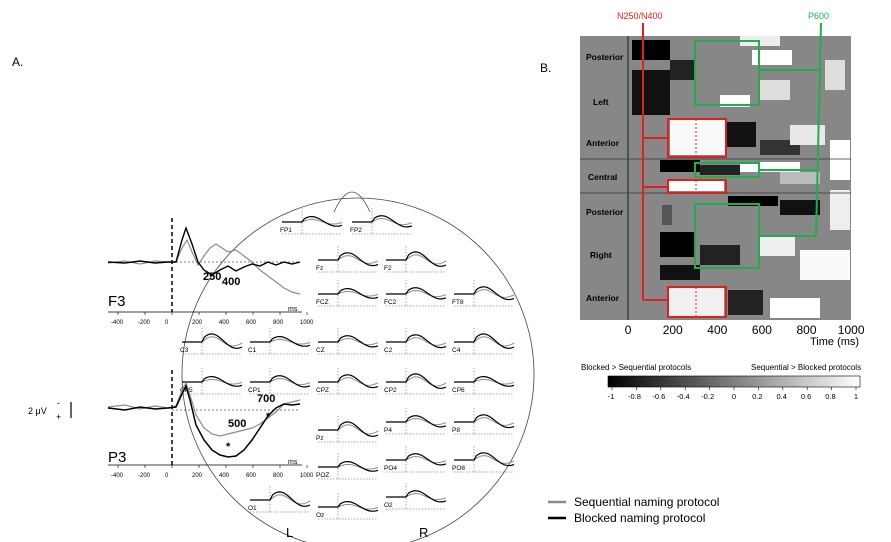 The image size is (891, 542). I want to click on right-hemisphere-label: R, so click(423, 532).